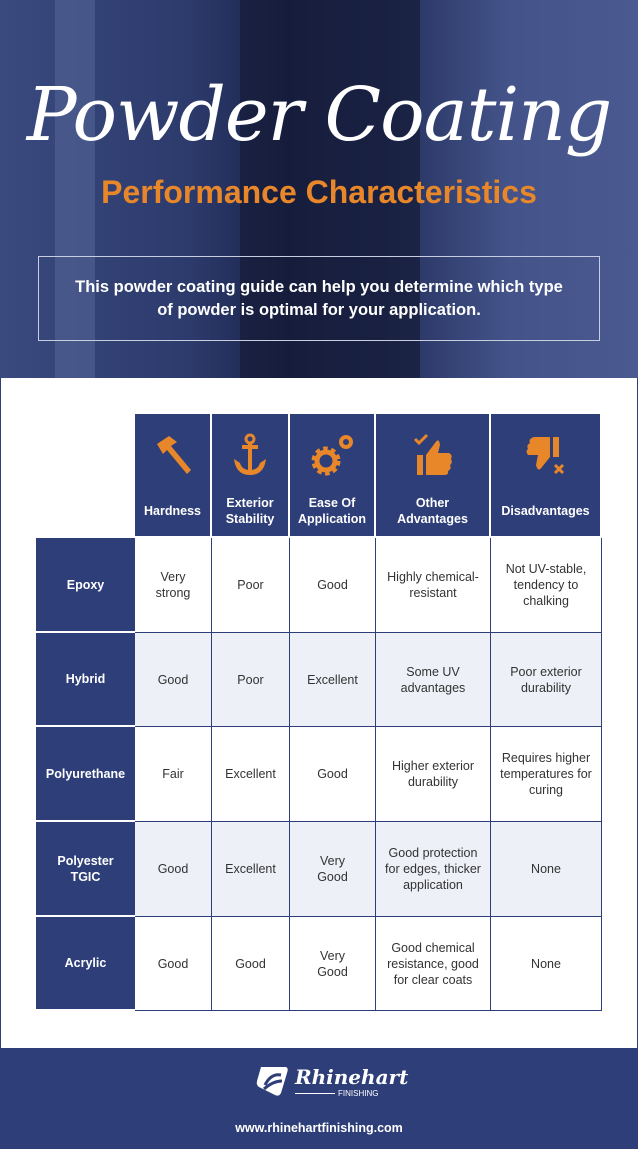 This screenshot has height=1149, width=638. Describe the element at coordinates (272, 1081) in the screenshot. I see `logo-mark-icon` at that location.